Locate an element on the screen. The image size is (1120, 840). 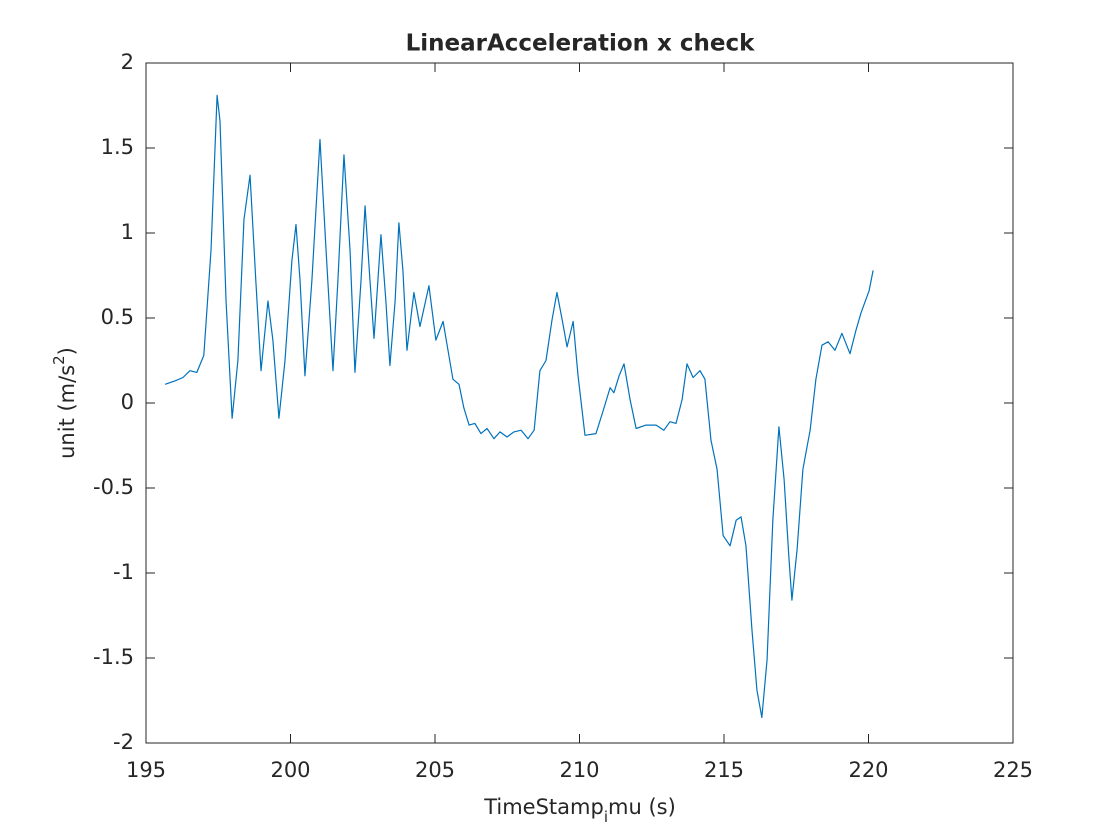
x-tick-label: 215 is located at coordinates (724, 770).